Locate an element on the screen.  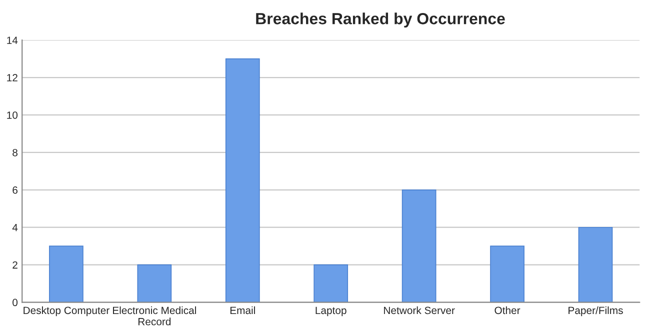
y-tick-label: 2 is located at coordinates (15, 265).